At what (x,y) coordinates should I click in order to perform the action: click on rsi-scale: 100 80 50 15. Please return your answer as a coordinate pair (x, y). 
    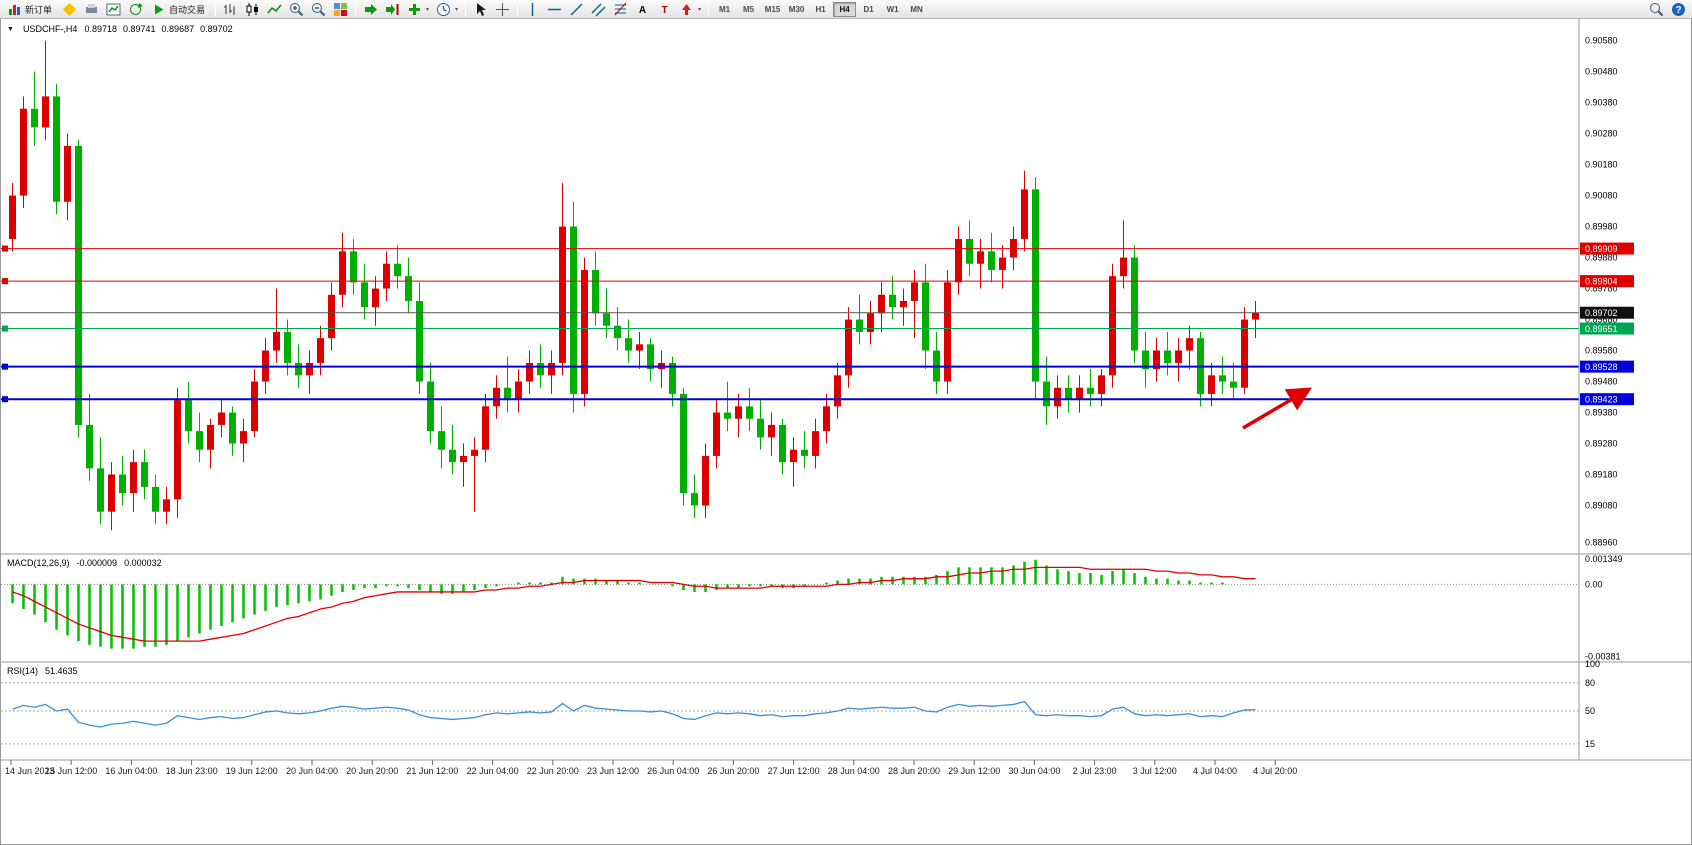
    Looking at the image, I should click on (1592, 704).